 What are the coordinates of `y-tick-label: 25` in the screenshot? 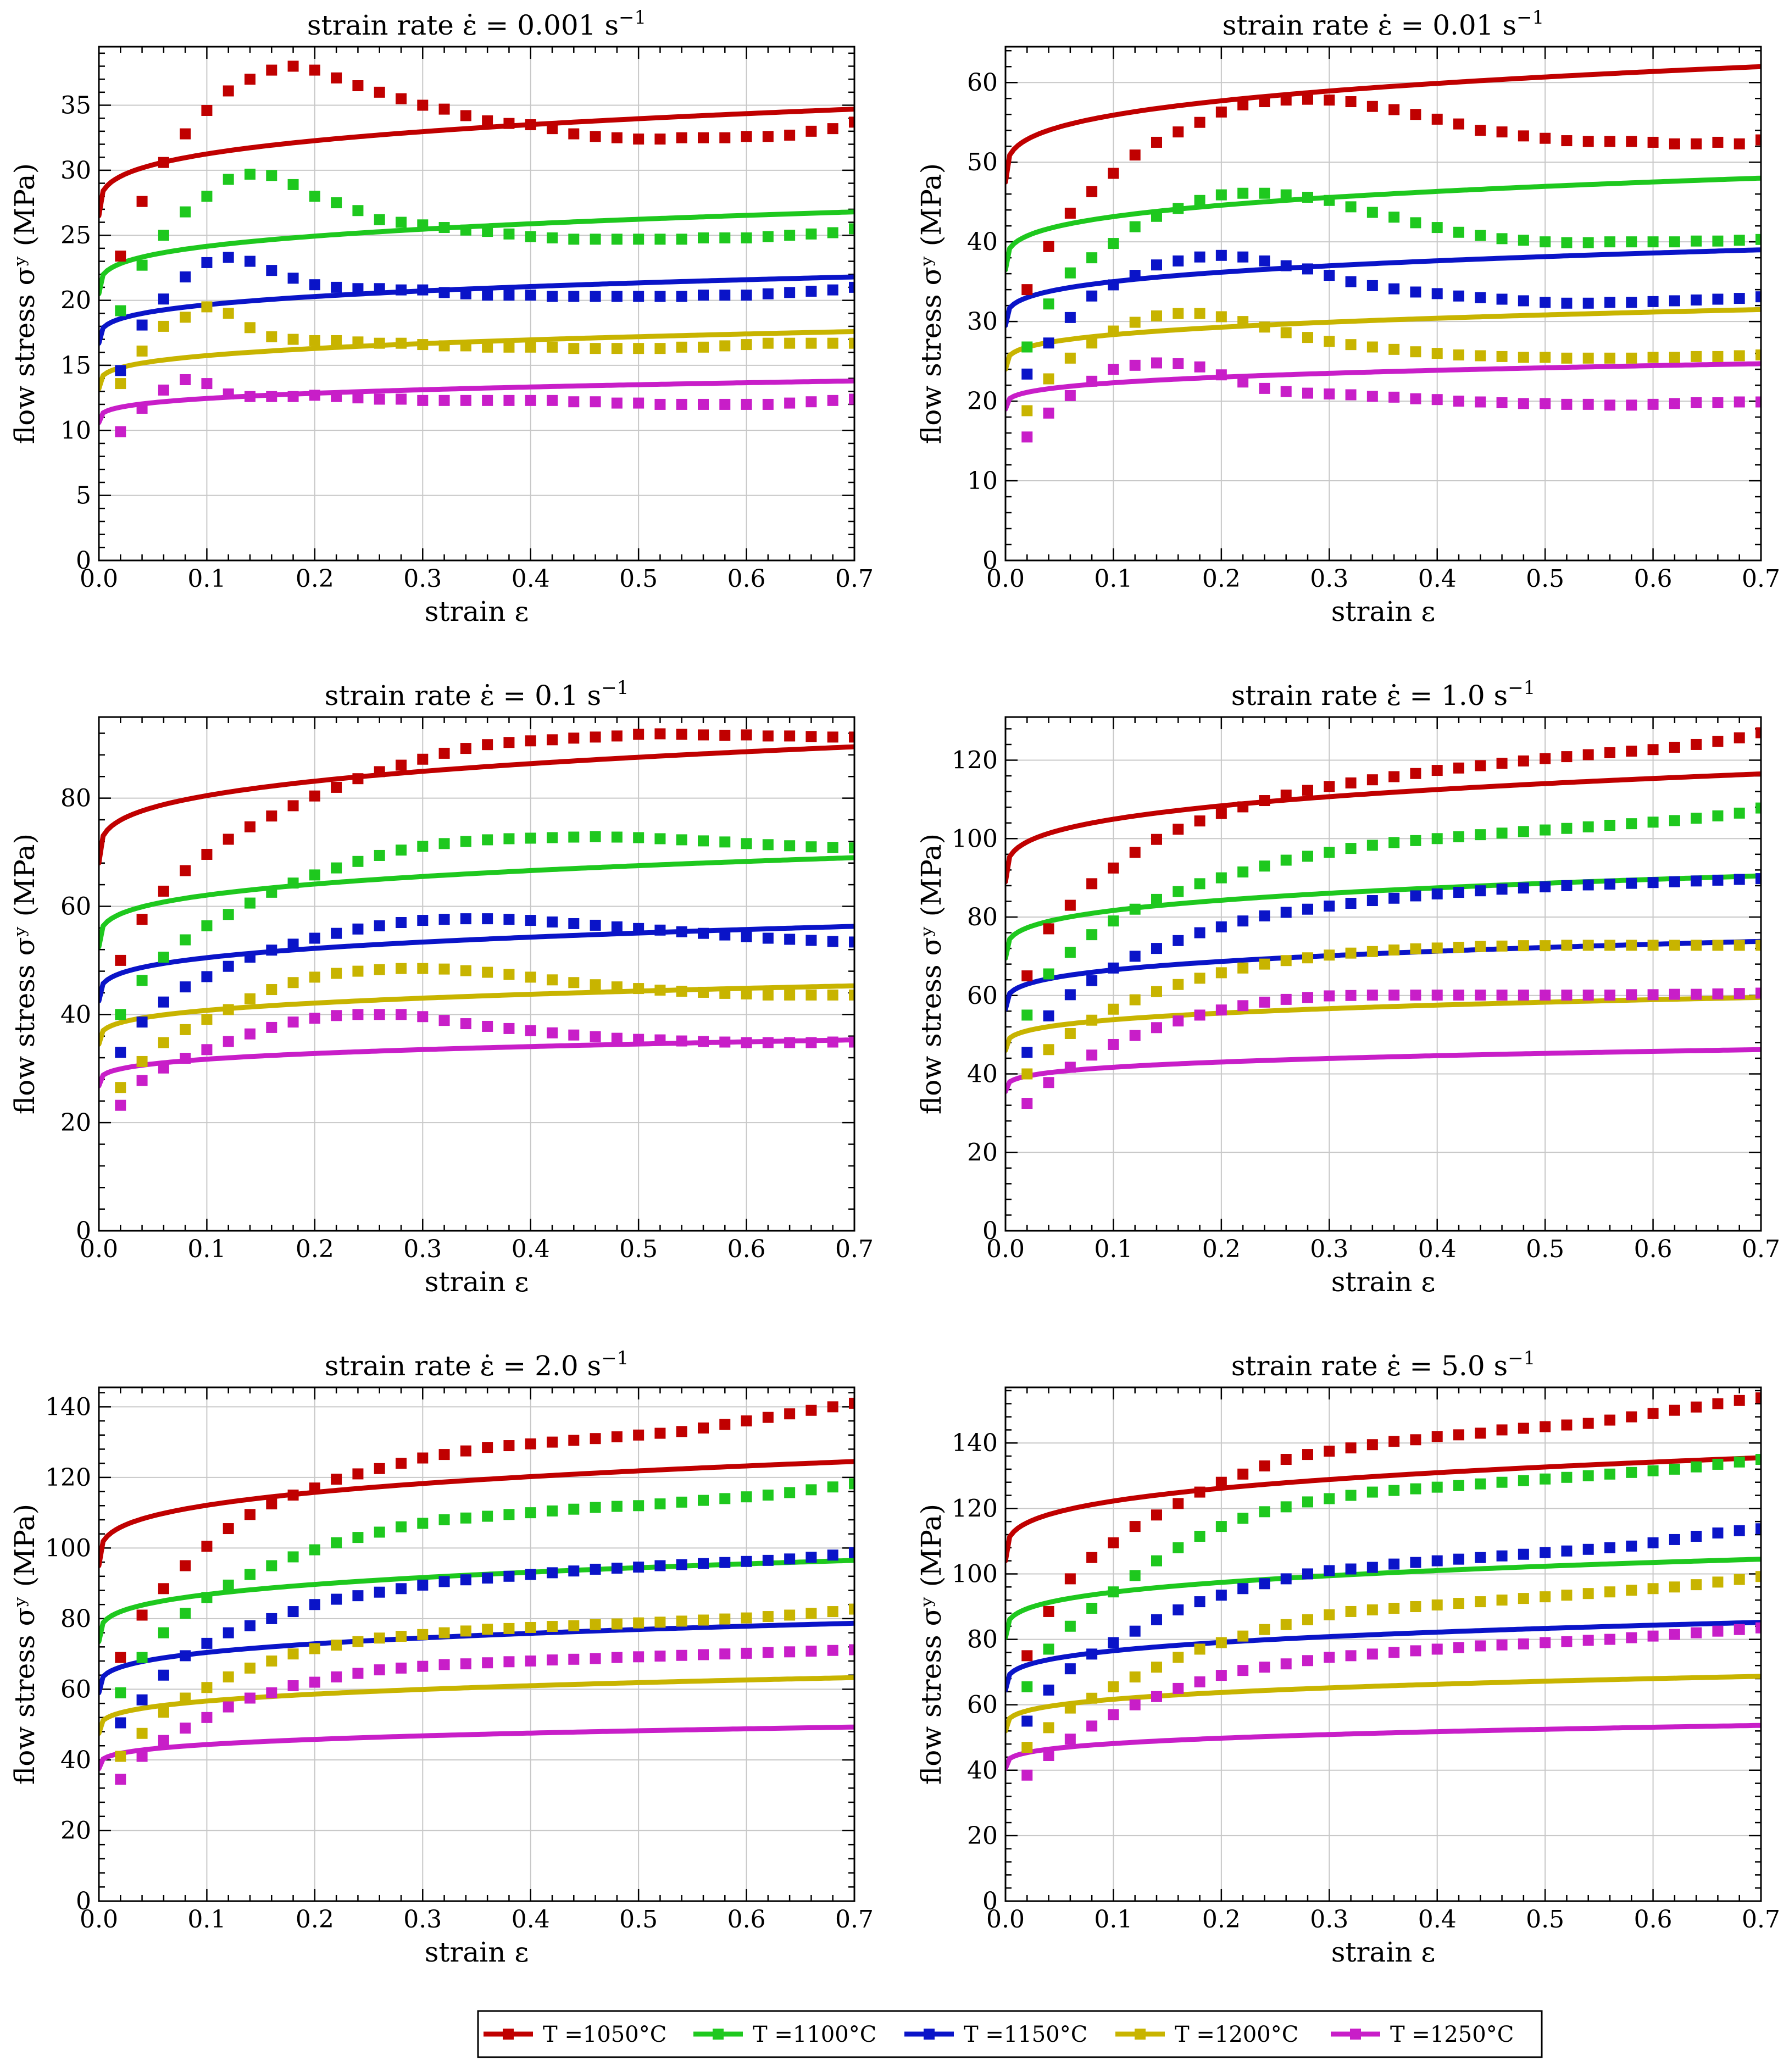 It's located at (75, 235).